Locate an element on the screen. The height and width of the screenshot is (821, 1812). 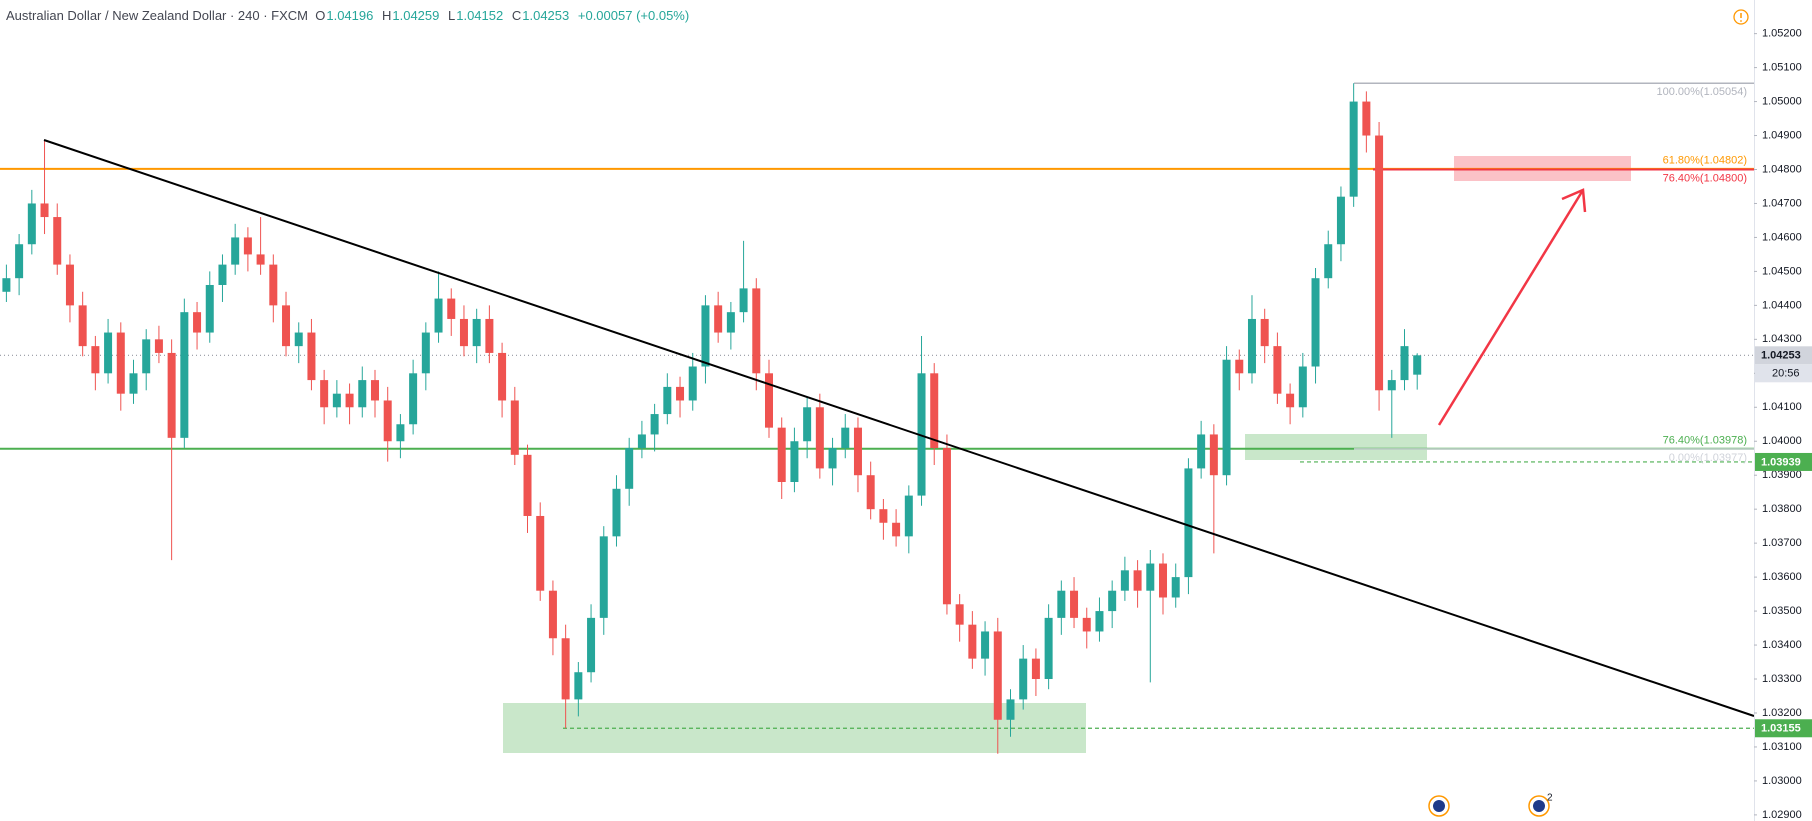
y-tick-label: 1.03200 is located at coordinates (1782, 713).